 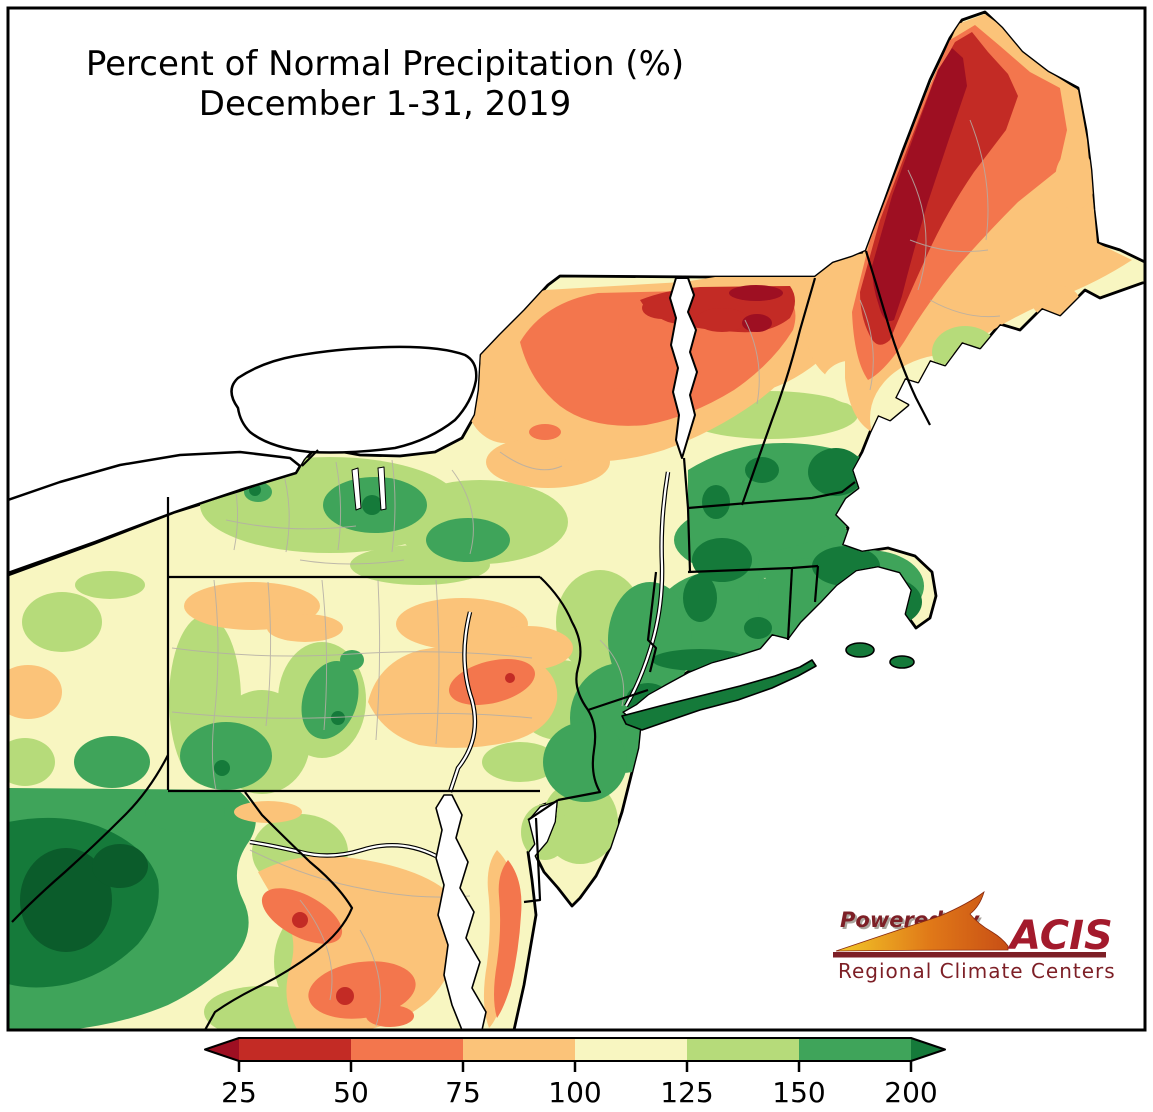 I want to click on tick-label-75: 75, so click(x=463, y=1092).